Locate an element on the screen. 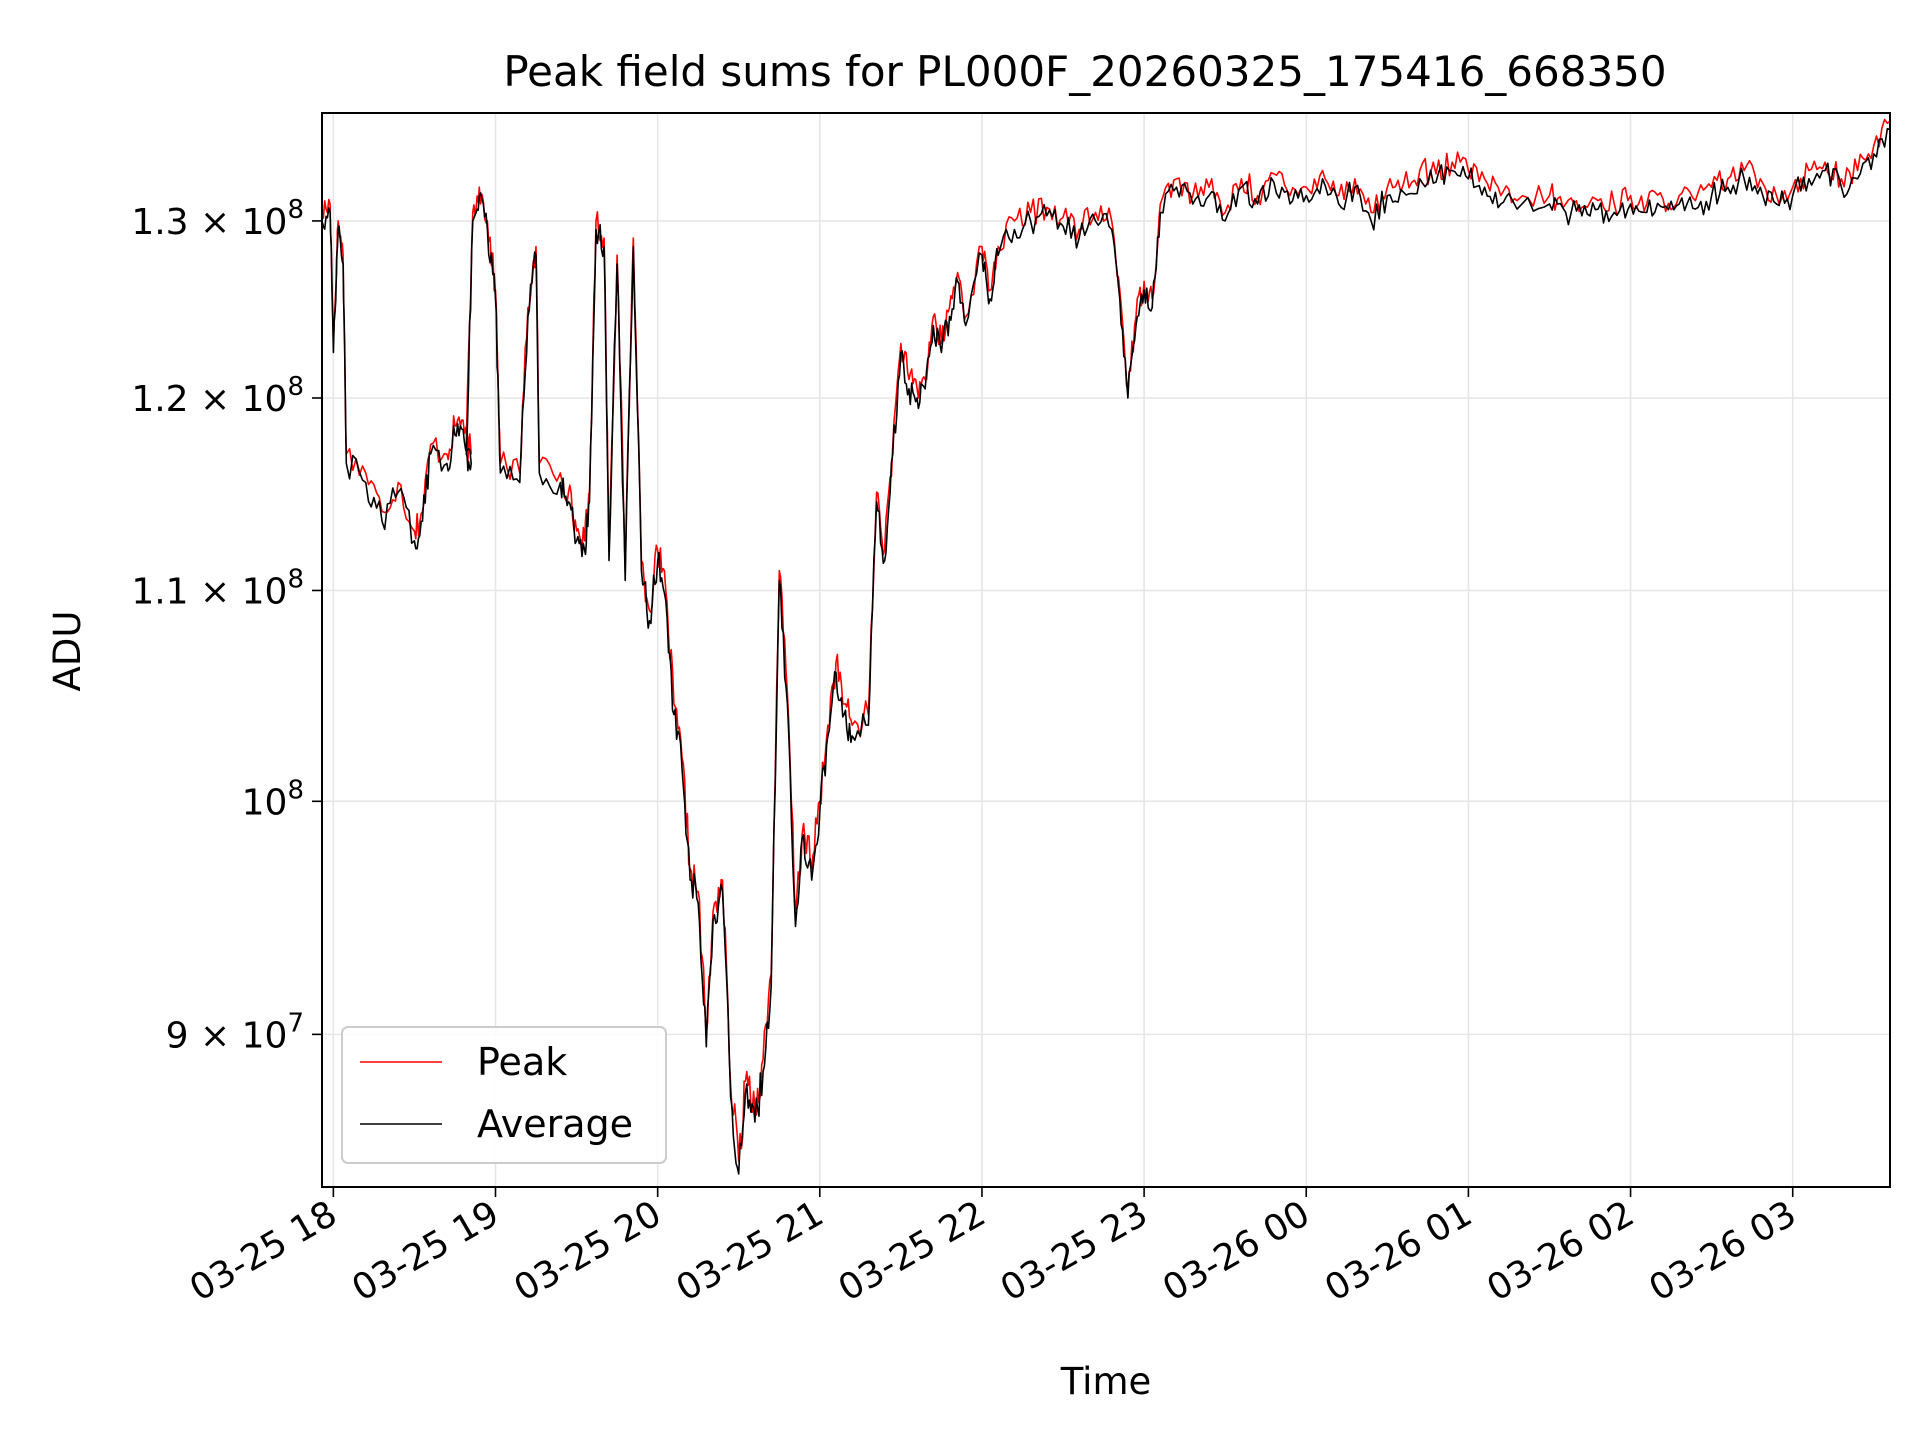  y-tick-label: 1.1 × 108 is located at coordinates (217, 588).